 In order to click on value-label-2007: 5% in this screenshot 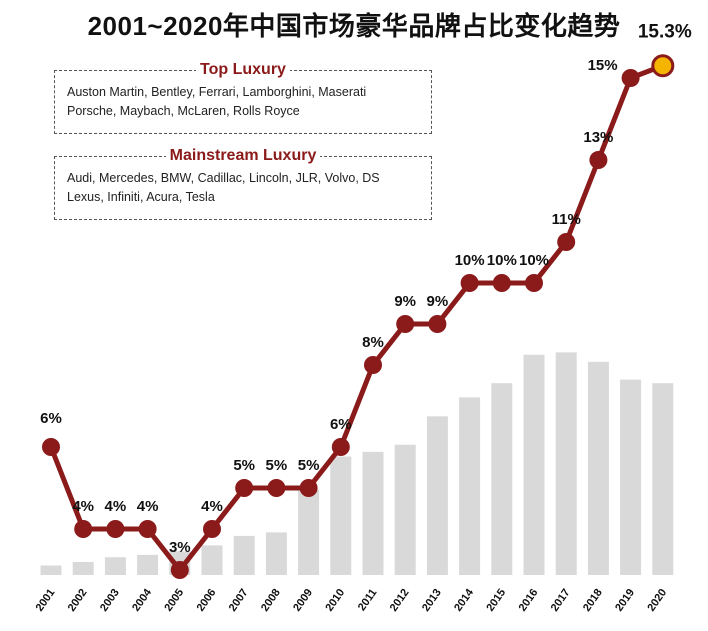, I will do `click(244, 465)`.